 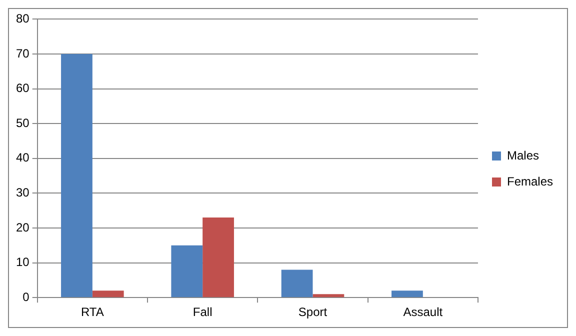 What do you see at coordinates (423, 312) in the screenshot?
I see `x-tick-label: Assault` at bounding box center [423, 312].